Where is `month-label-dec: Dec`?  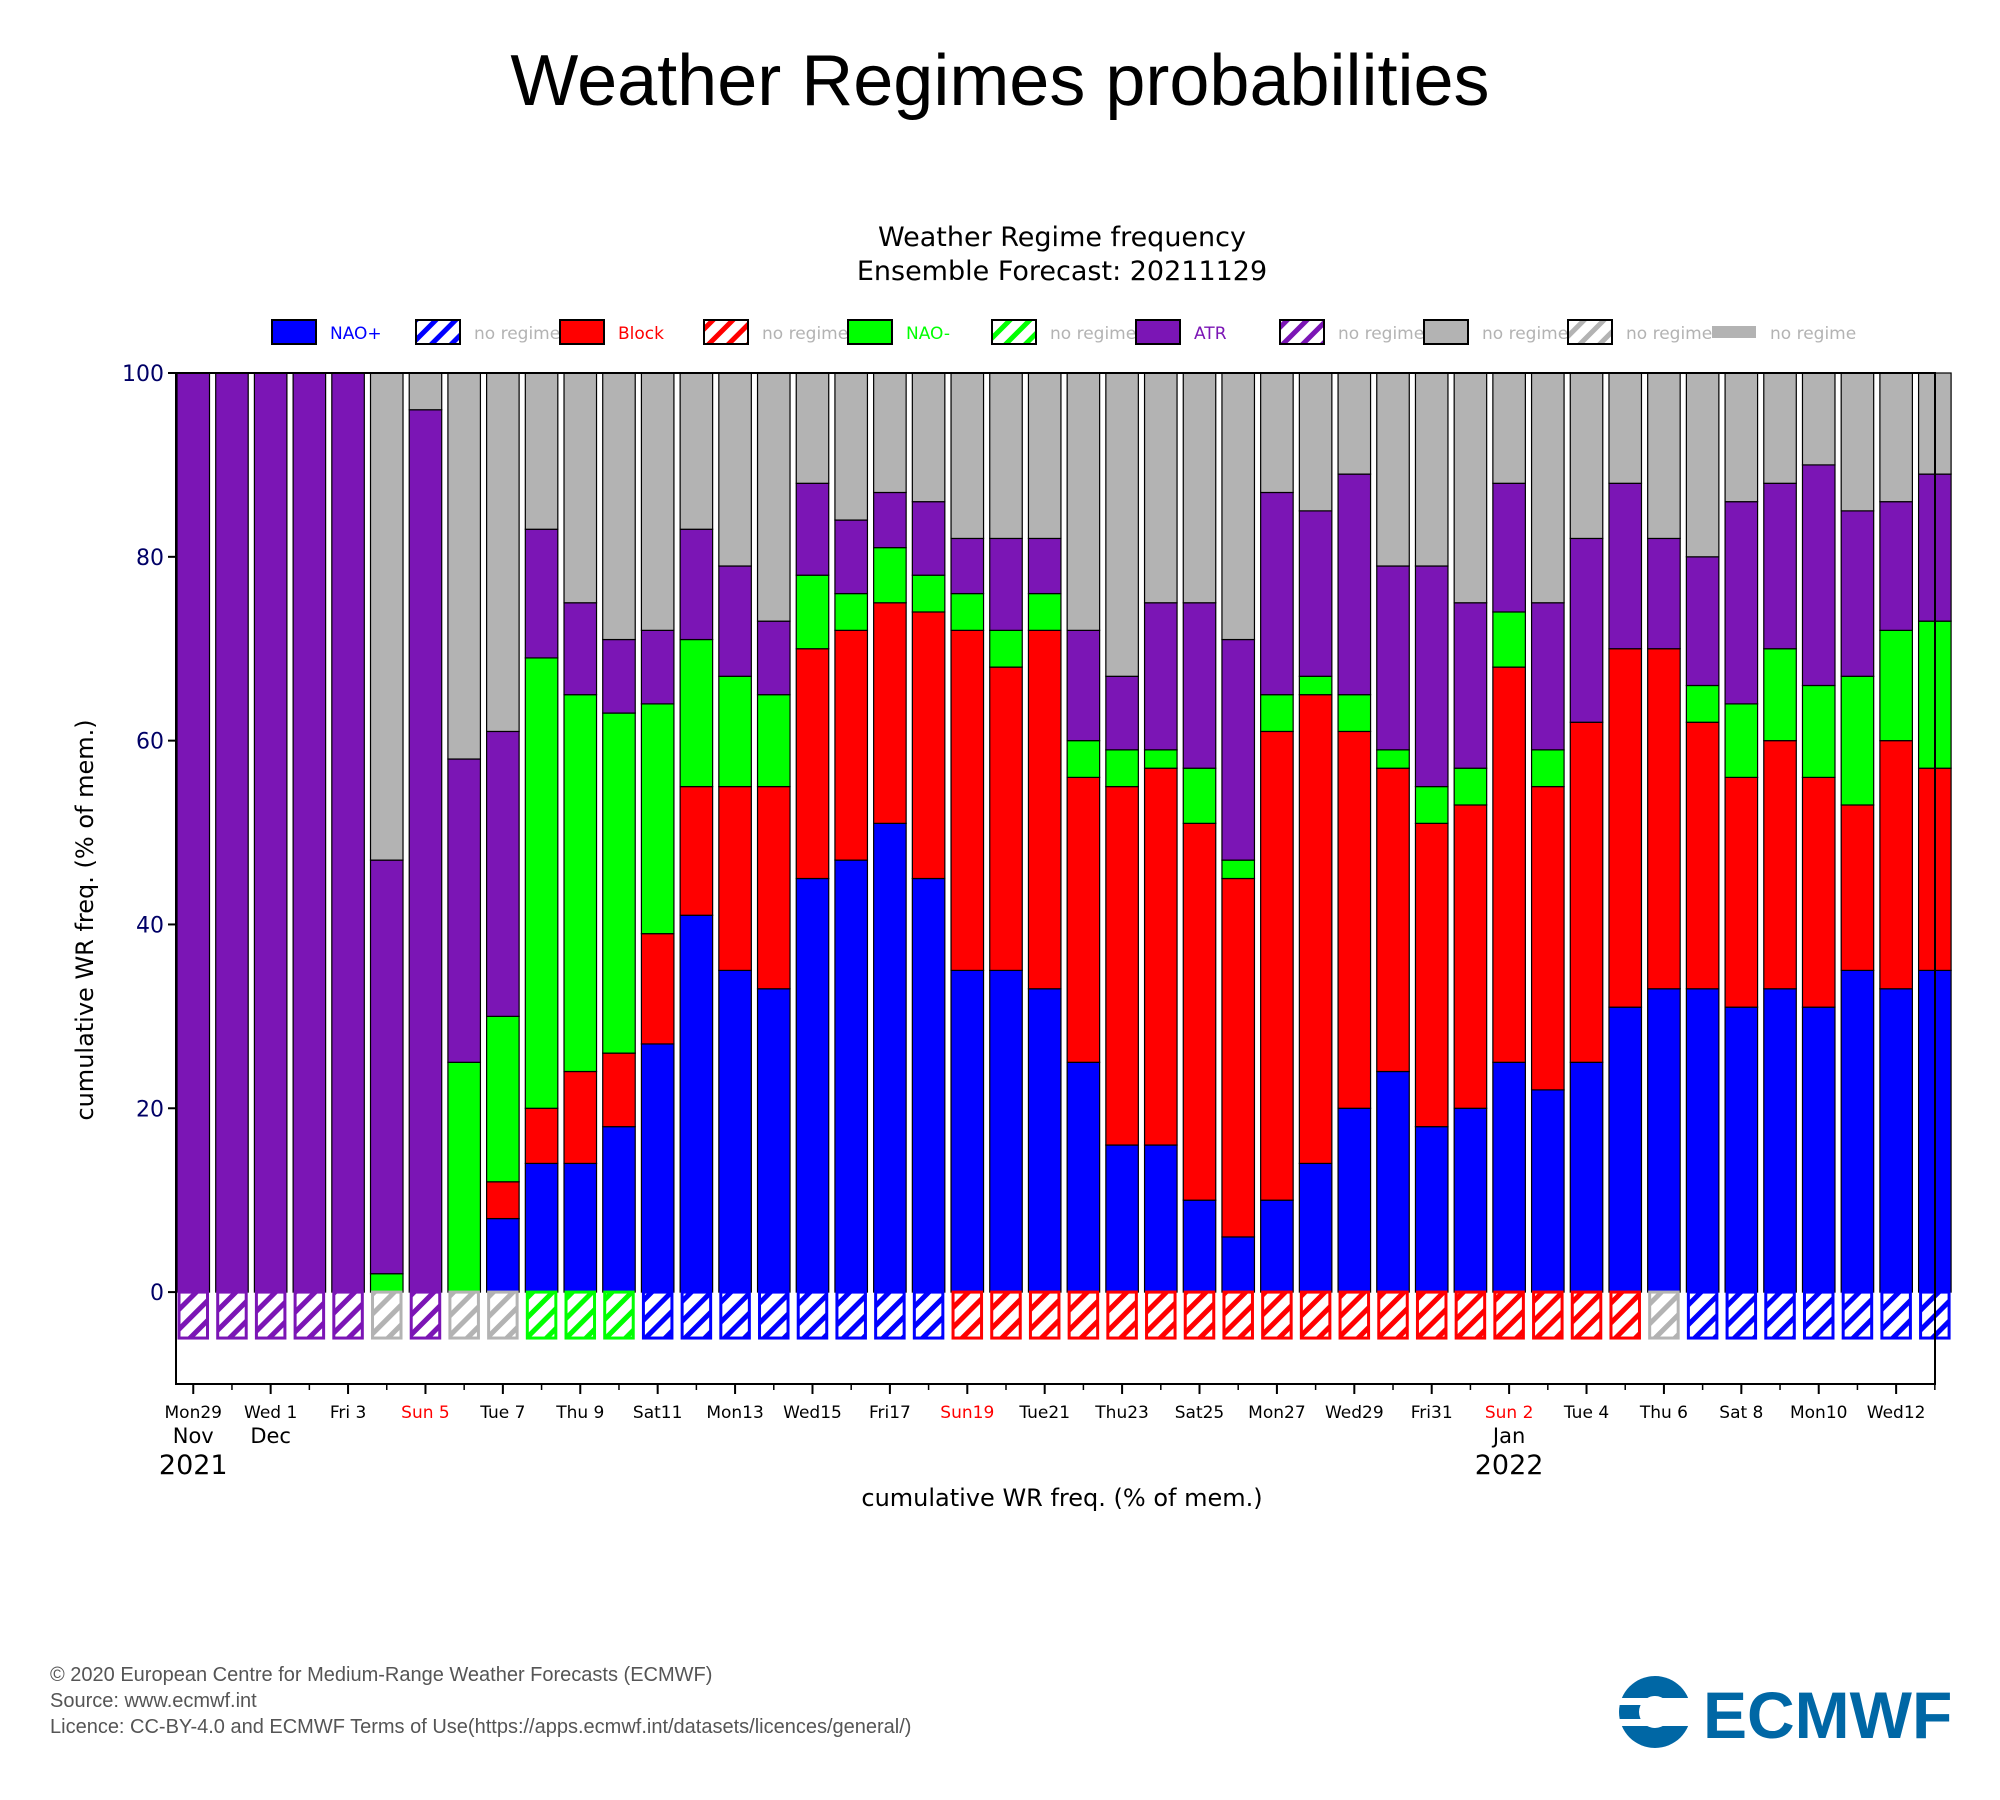
month-label-dec: Dec is located at coordinates (270, 1436).